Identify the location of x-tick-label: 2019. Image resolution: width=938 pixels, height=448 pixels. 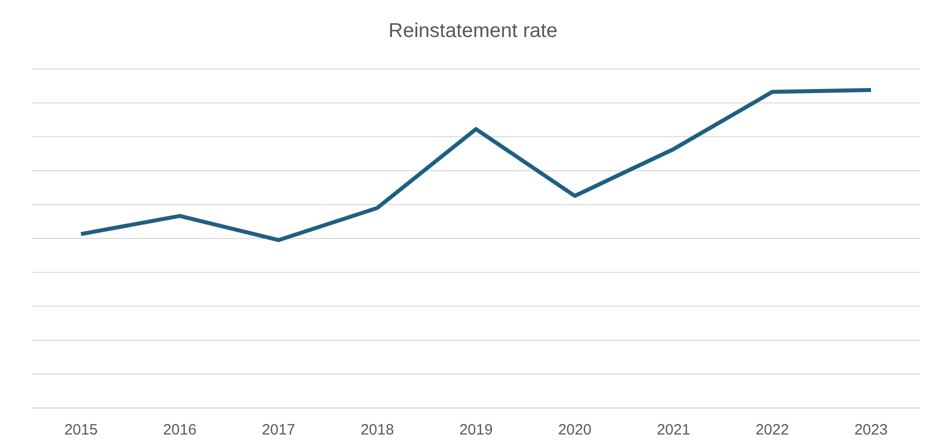
(476, 430).